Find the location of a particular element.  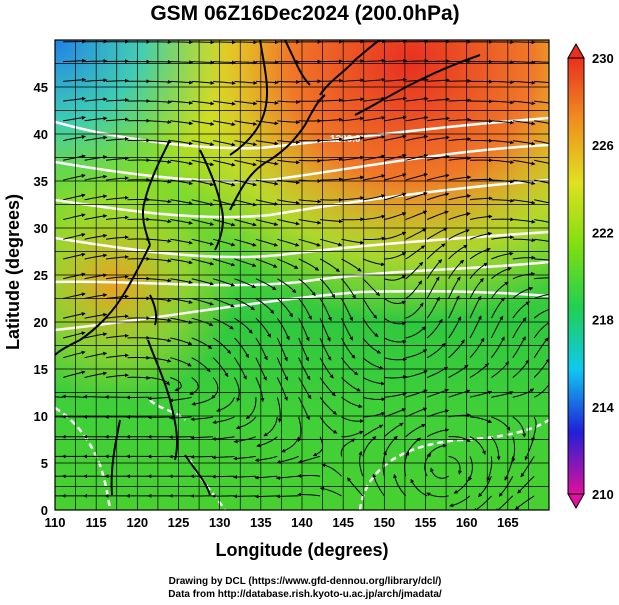

y-tick-label: 15 is located at coordinates (41, 369).